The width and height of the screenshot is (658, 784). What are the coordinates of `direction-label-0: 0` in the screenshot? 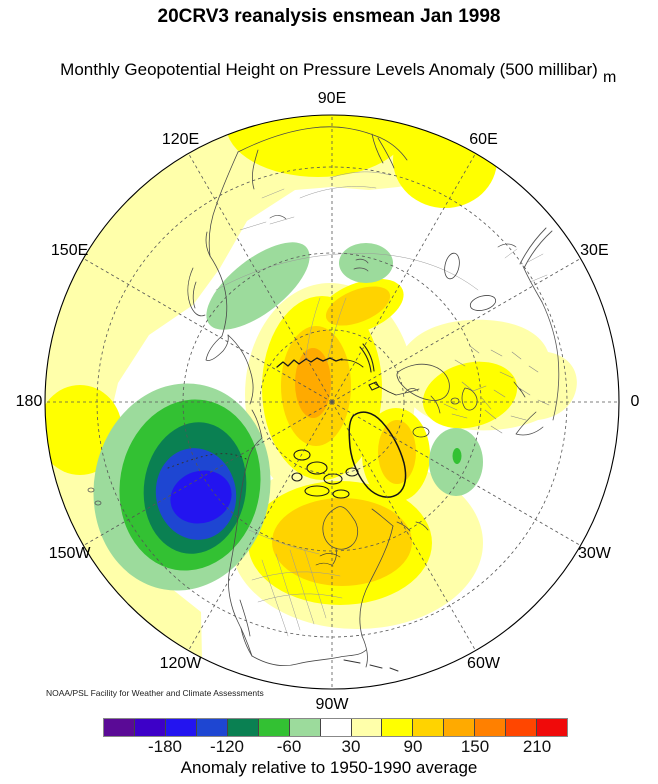 It's located at (635, 401).